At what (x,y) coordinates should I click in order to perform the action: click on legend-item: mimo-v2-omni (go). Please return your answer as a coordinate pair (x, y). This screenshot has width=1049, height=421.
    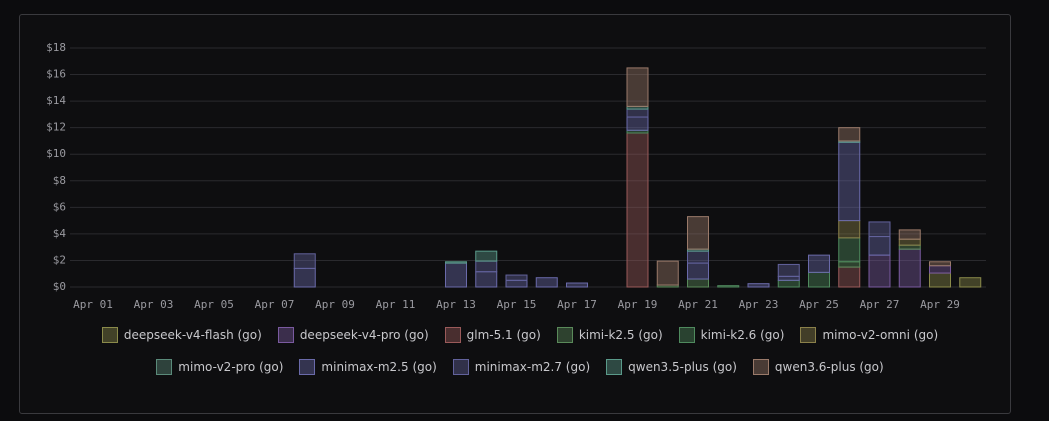
    Looking at the image, I should click on (869, 335).